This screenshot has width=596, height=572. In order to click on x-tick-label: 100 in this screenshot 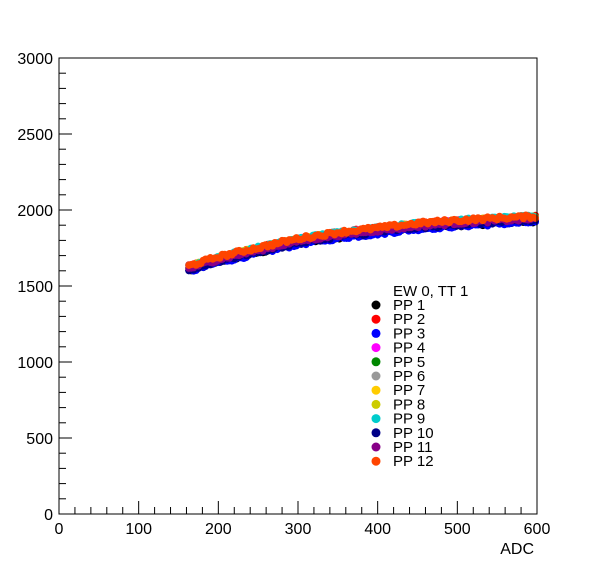, I will do `click(138, 529)`.